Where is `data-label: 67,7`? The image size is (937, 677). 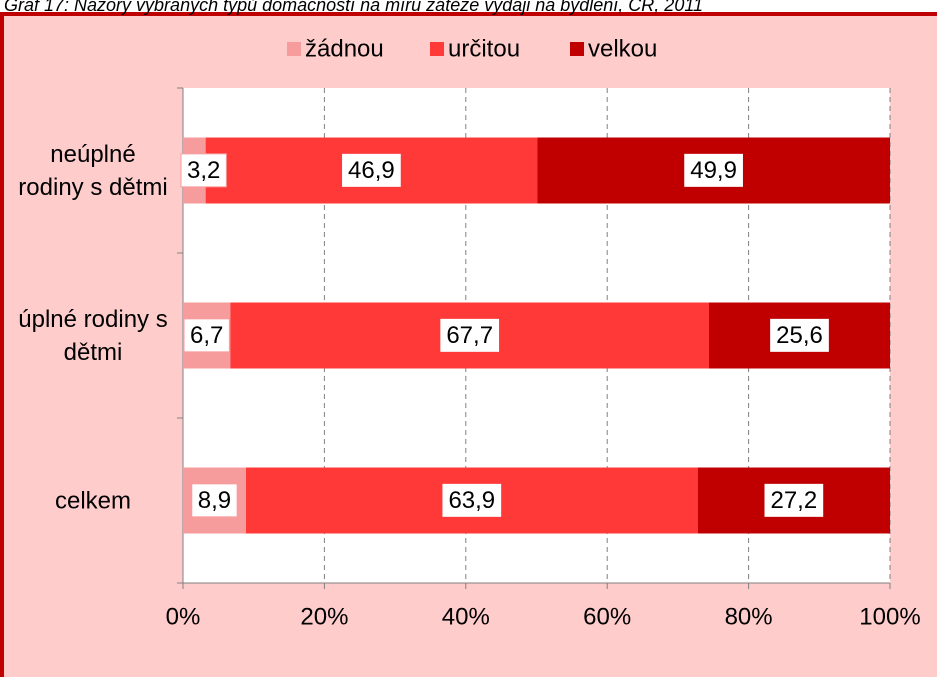 data-label: 67,7 is located at coordinates (469, 335).